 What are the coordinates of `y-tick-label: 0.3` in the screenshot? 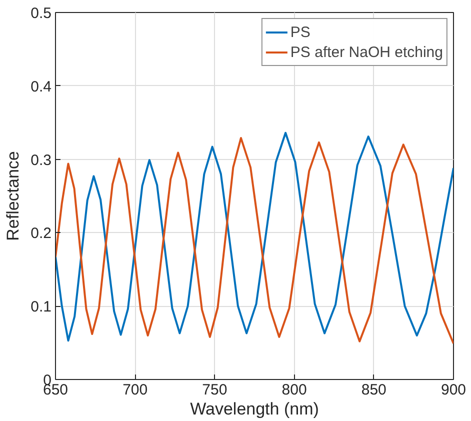 It's located at (41, 160).